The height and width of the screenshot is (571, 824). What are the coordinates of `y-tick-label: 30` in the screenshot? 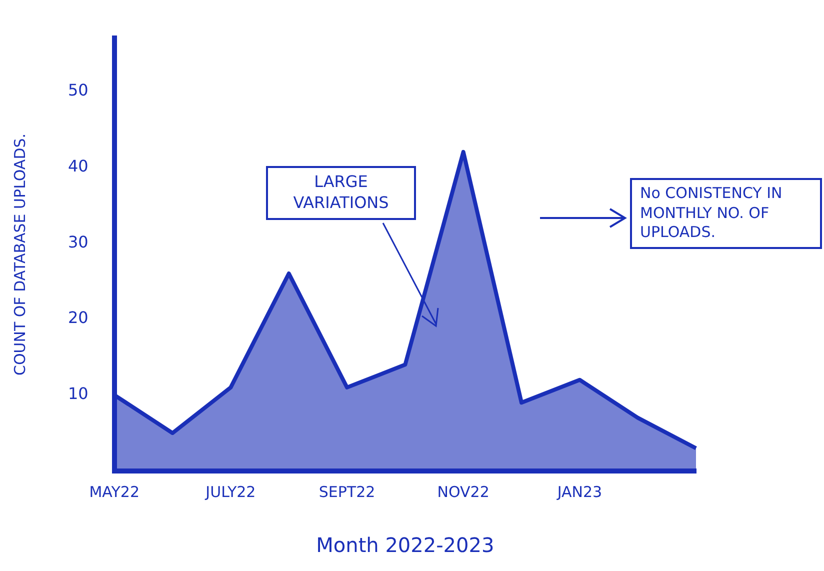 It's located at (78, 242).